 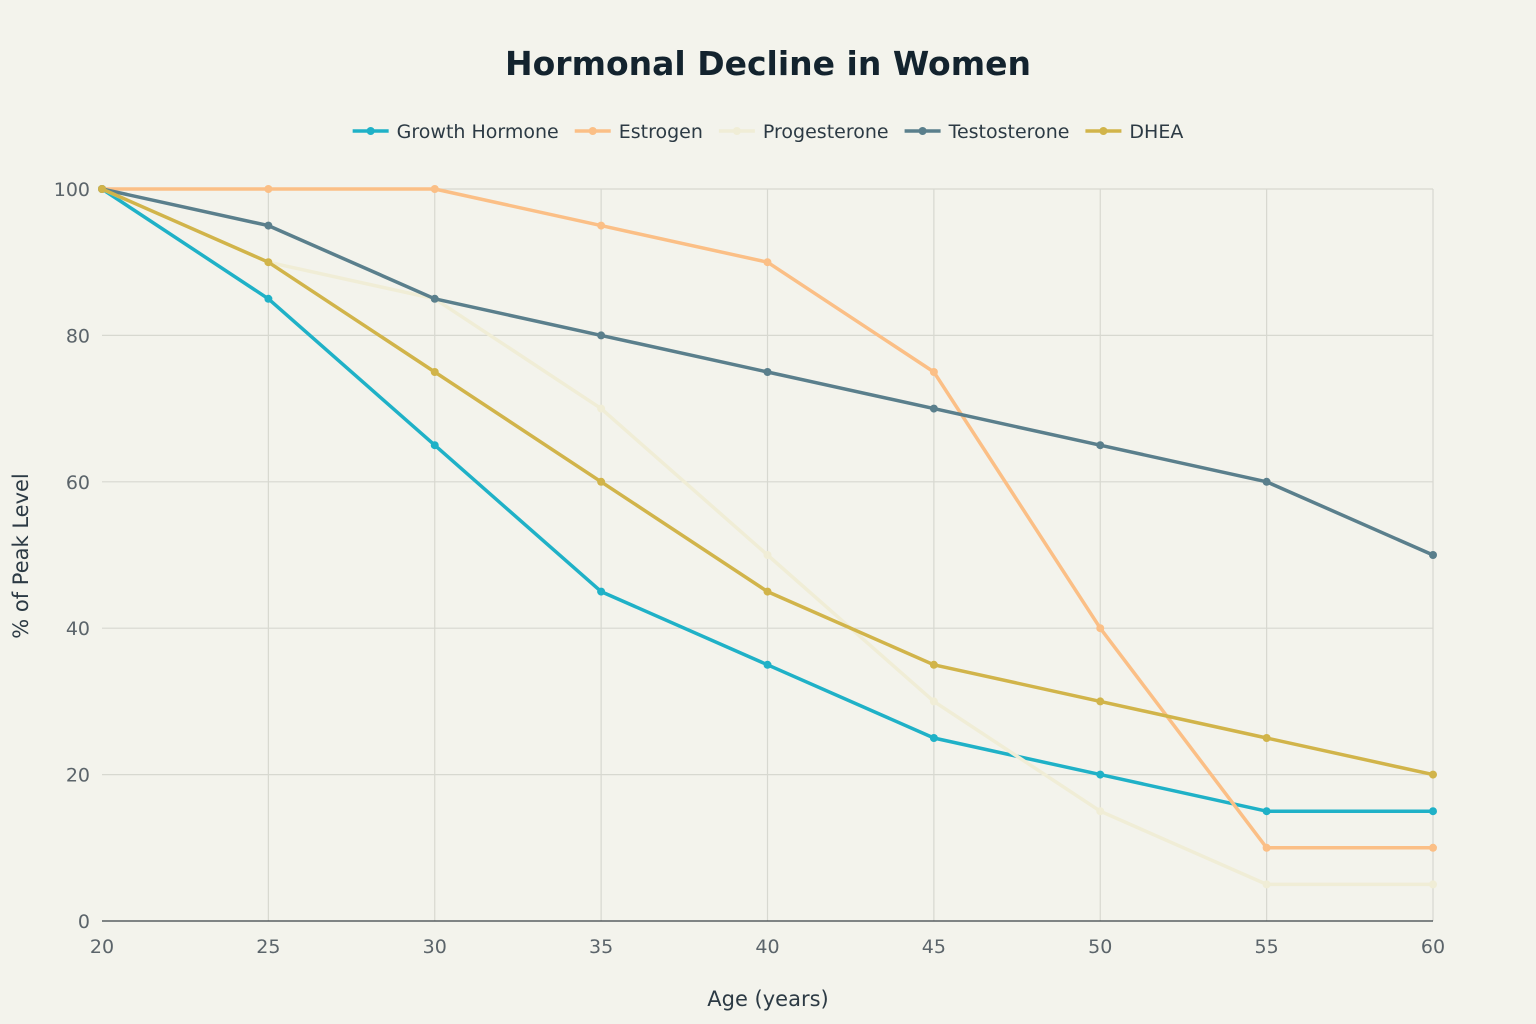 I want to click on legend-item: Testosterone, so click(x=987, y=132).